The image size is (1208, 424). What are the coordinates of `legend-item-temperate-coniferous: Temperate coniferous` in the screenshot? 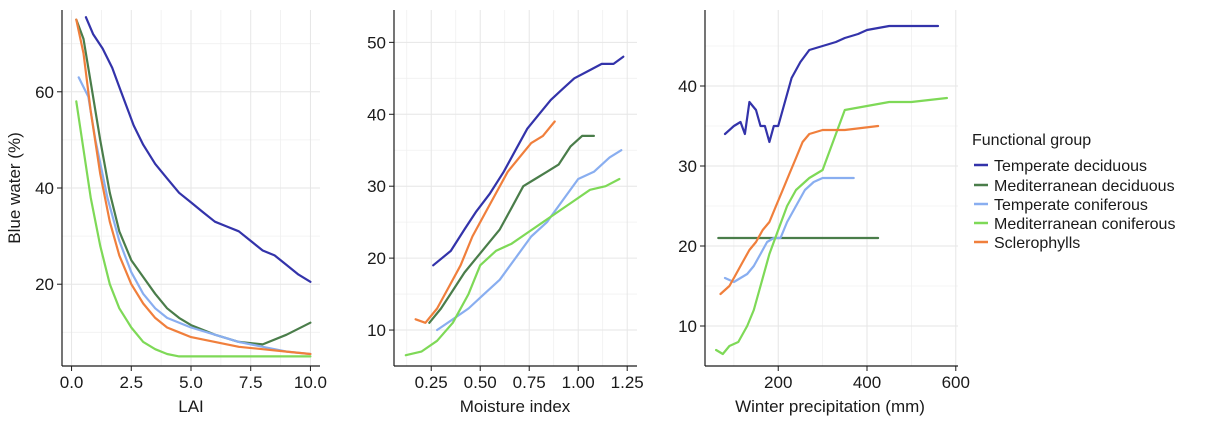 It's located at (1061, 205).